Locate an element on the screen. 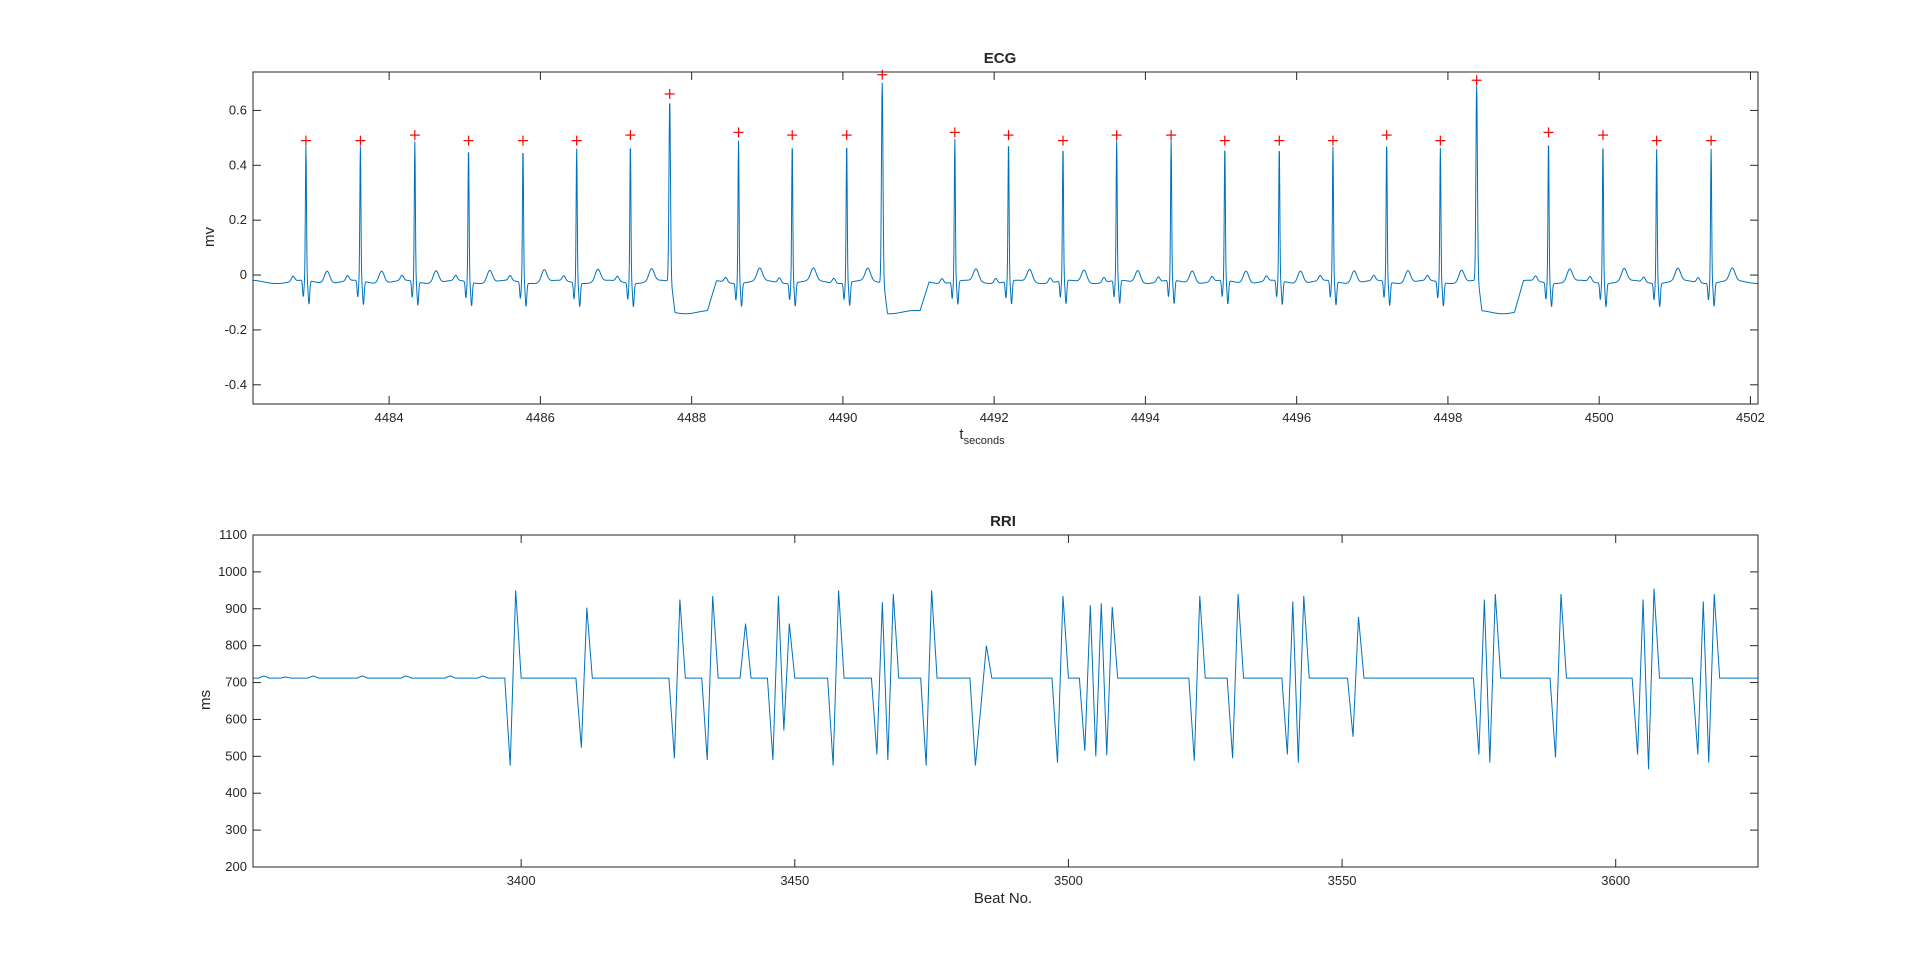  y-tick-label: 700 is located at coordinates (236, 682).